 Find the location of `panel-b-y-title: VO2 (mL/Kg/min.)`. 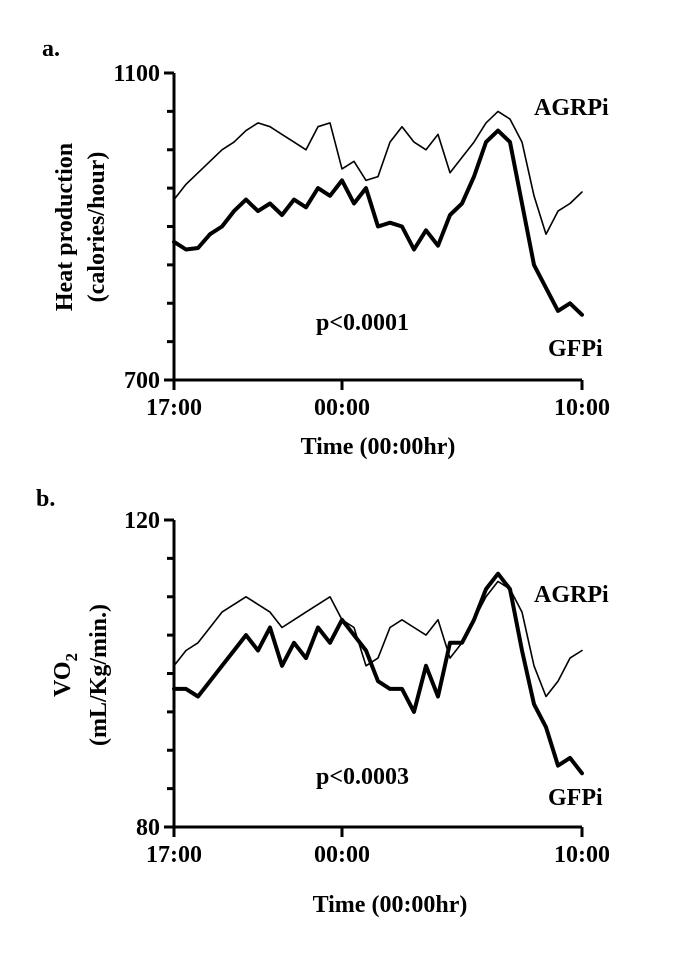

panel-b-y-title: VO2 (mL/Kg/min.) is located at coordinates (81, 675).